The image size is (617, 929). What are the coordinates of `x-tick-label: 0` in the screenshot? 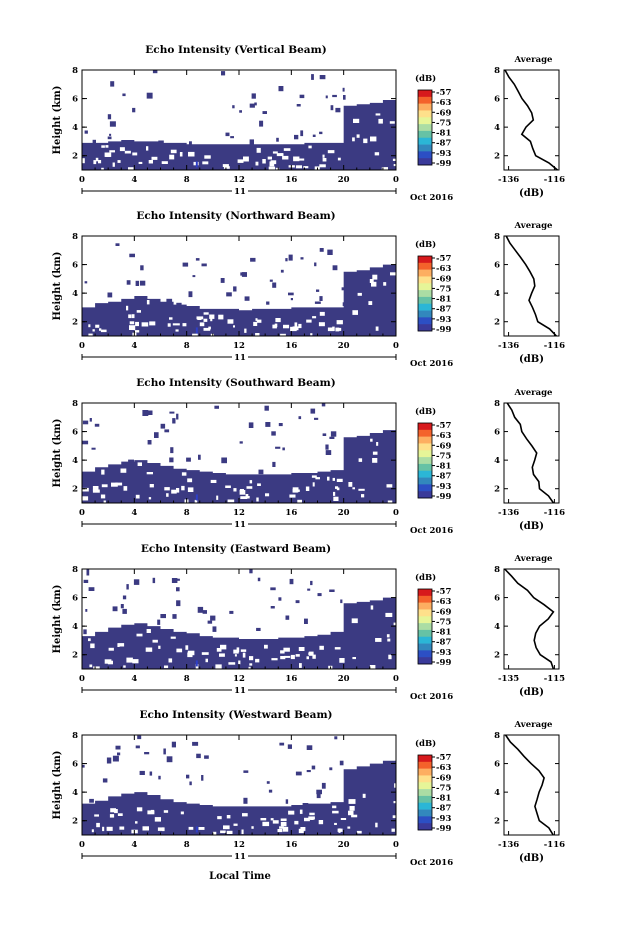 It's located at (396, 180).